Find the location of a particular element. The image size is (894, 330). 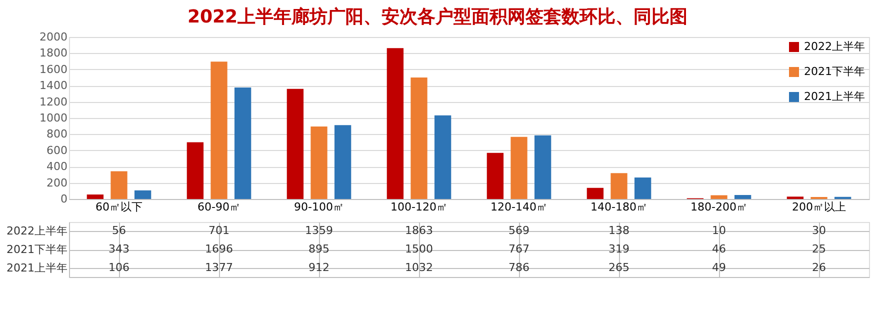

y-tick-label: 1000 is located at coordinates (54, 118).